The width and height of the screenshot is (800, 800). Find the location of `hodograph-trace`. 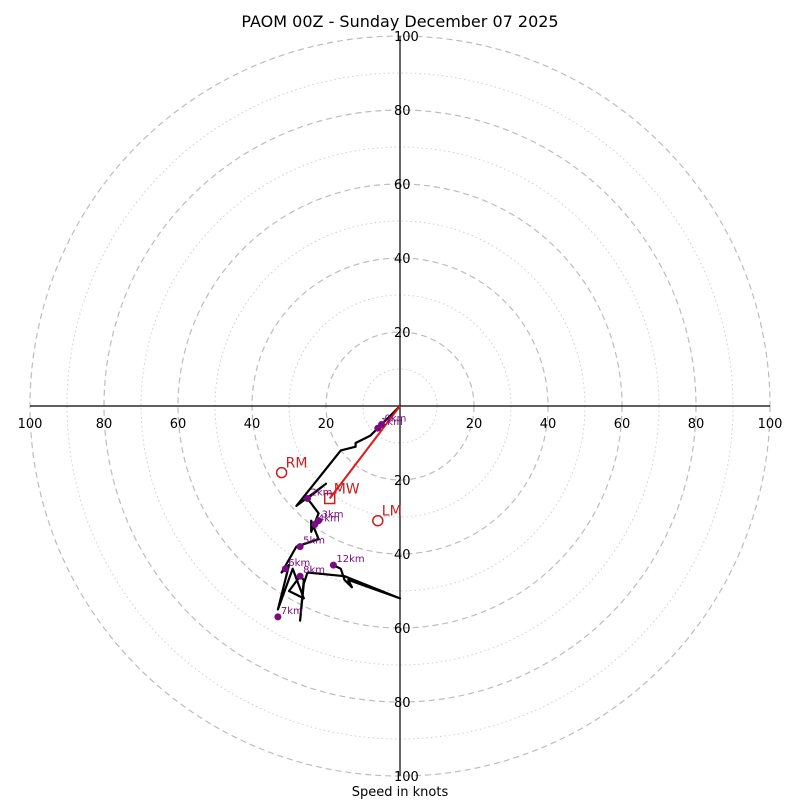

hodograph-trace is located at coordinates (339, 513).